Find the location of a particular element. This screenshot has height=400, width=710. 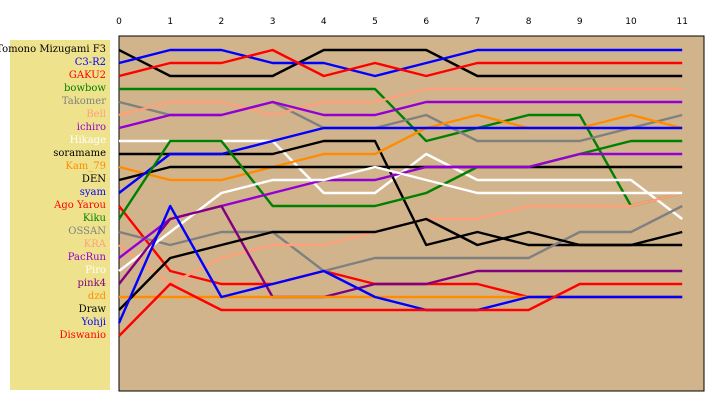

x-tick-label: 6 is located at coordinates (426, 22).